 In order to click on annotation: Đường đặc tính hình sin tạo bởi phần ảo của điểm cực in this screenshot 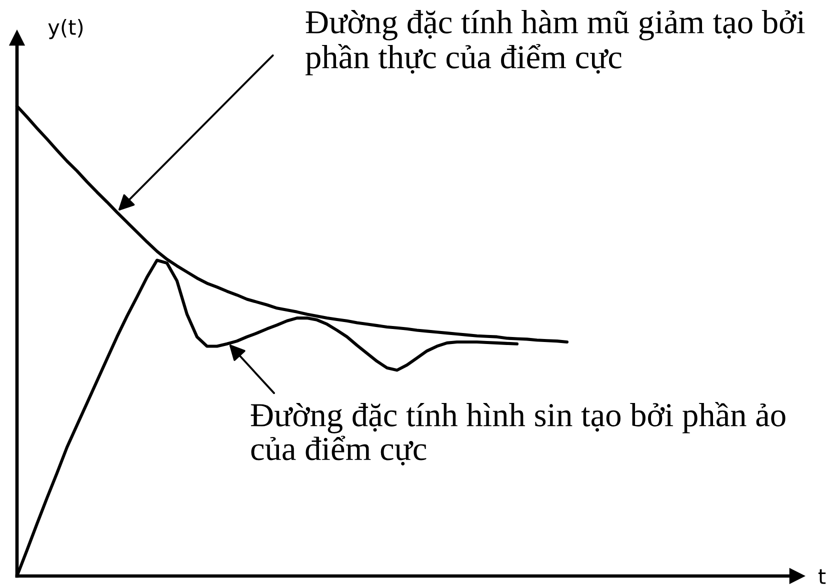, I will do `click(518, 434)`.